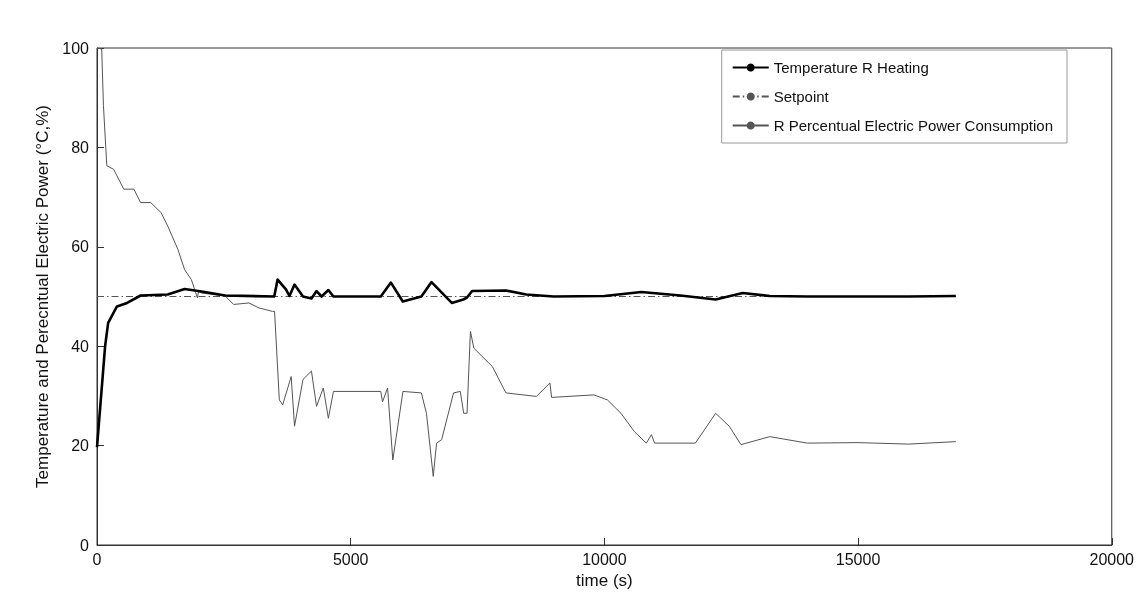 The height and width of the screenshot is (611, 1137). I want to click on x-tick-label: 15000, so click(858, 559).